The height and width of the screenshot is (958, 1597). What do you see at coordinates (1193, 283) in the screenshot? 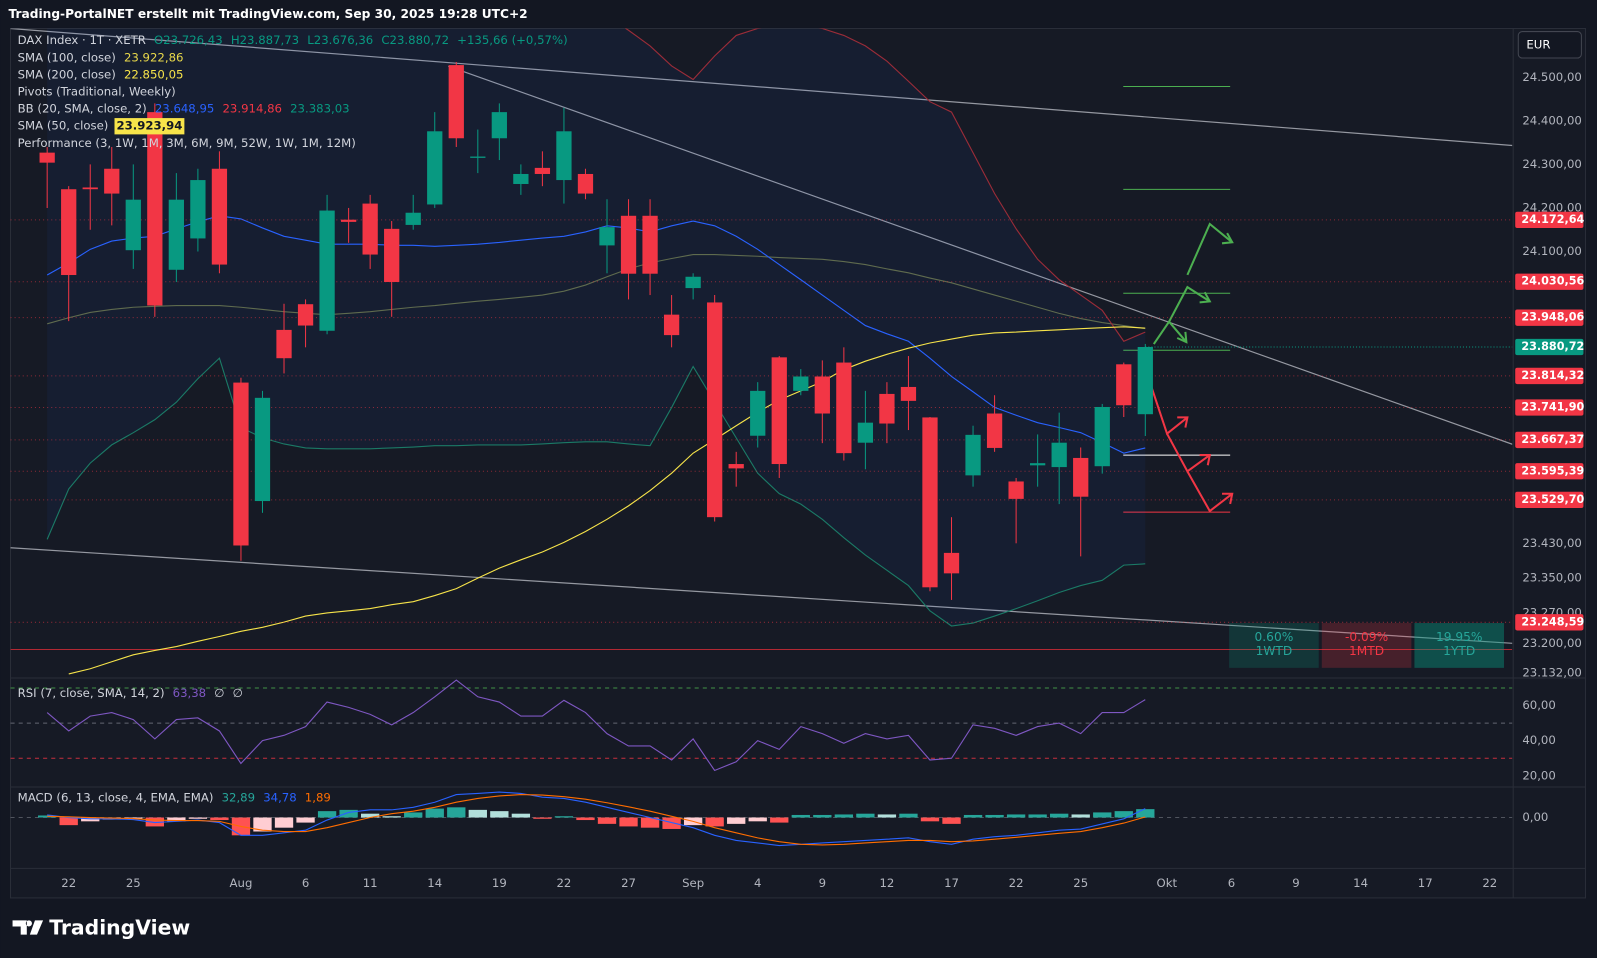
I see `bull-arrows` at bounding box center [1193, 283].